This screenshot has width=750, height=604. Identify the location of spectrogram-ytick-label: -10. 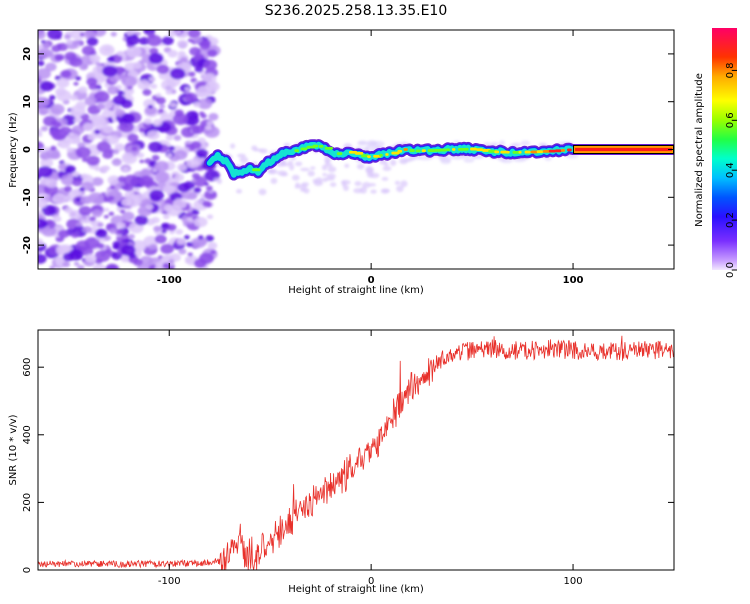
(27, 197).